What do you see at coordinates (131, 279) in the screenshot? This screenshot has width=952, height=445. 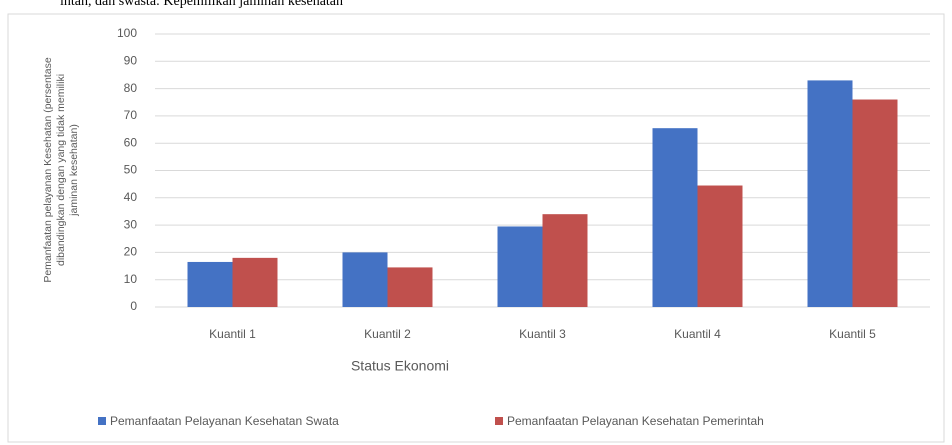 I see `y-tick-label: 10` at bounding box center [131, 279].